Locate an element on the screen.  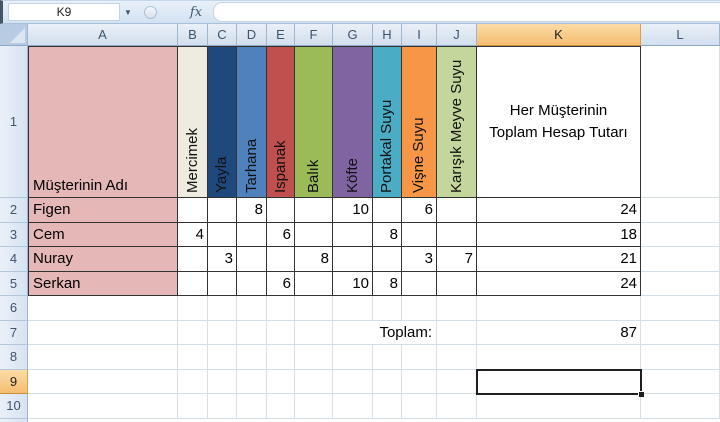
cell-I4: 3 is located at coordinates (419, 259).